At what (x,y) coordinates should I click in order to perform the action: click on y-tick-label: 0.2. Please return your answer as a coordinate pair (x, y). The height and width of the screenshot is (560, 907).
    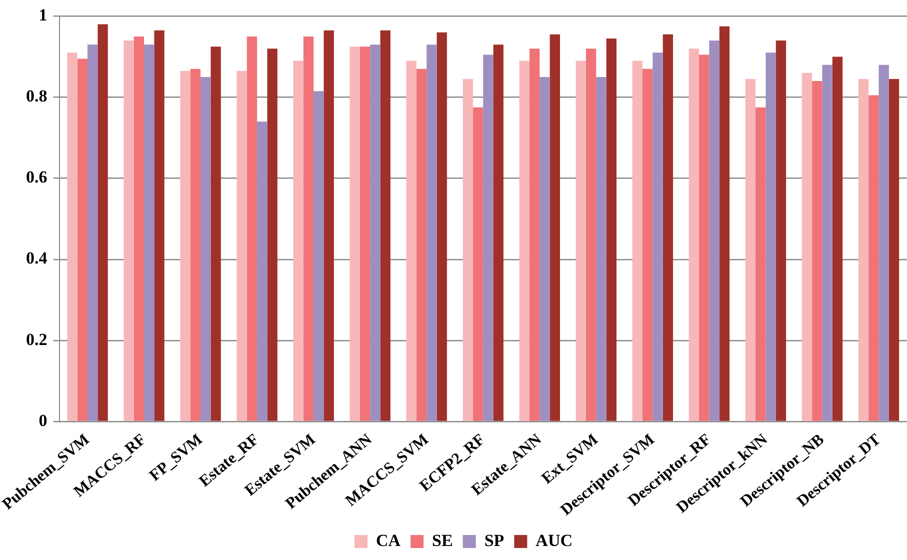
    Looking at the image, I should click on (37, 339).